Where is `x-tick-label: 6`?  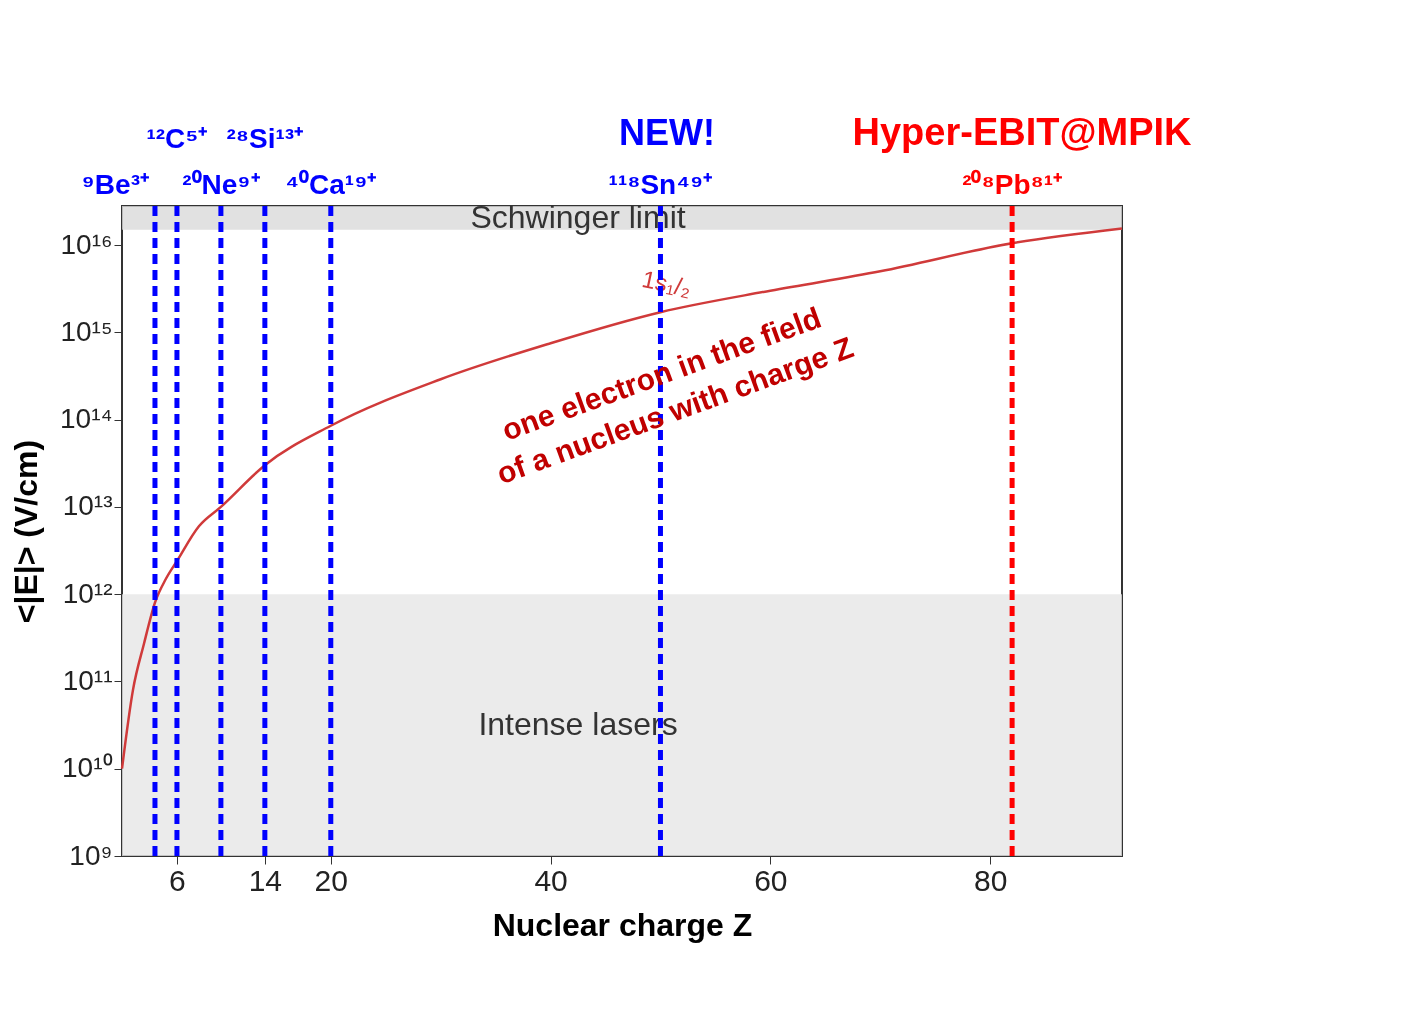 x-tick-label: 6 is located at coordinates (177, 880).